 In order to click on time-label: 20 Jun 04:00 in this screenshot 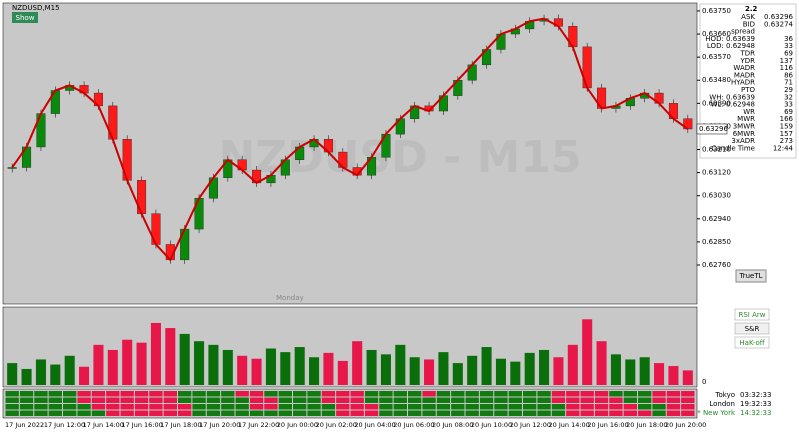, I will do `click(374, 425)`.